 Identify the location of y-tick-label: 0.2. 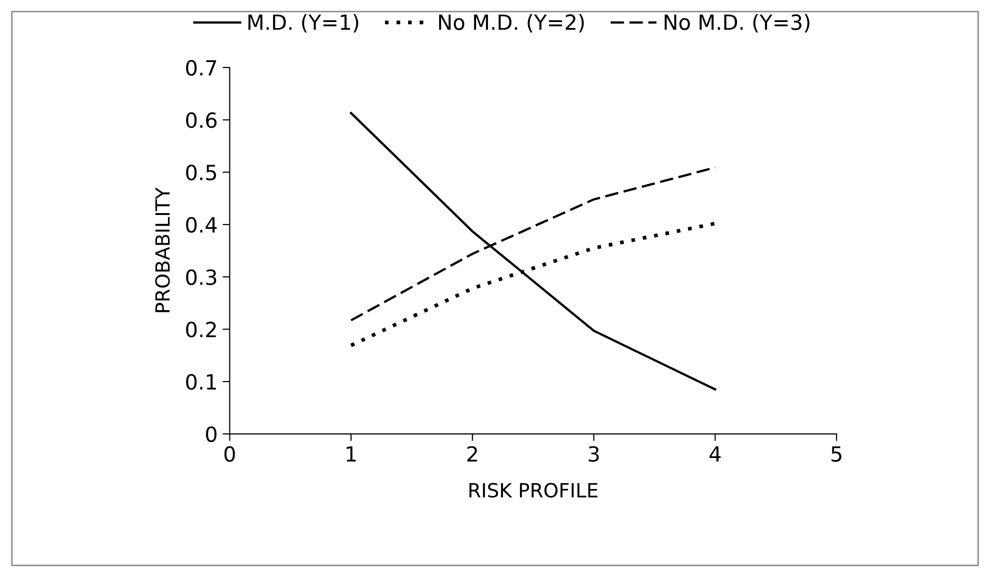
(201, 330).